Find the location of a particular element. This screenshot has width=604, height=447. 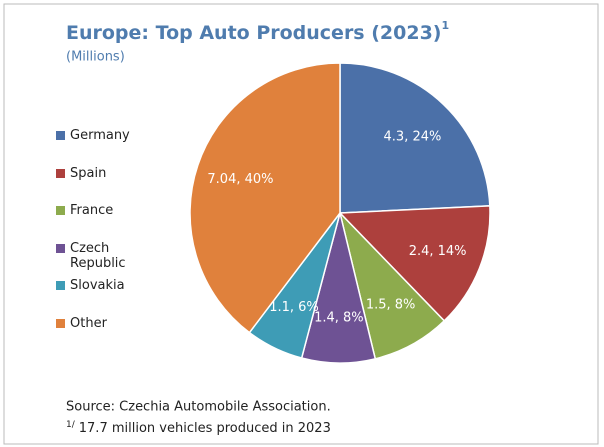

source: Source: Czechia Automobile Association. is located at coordinates (198, 407).